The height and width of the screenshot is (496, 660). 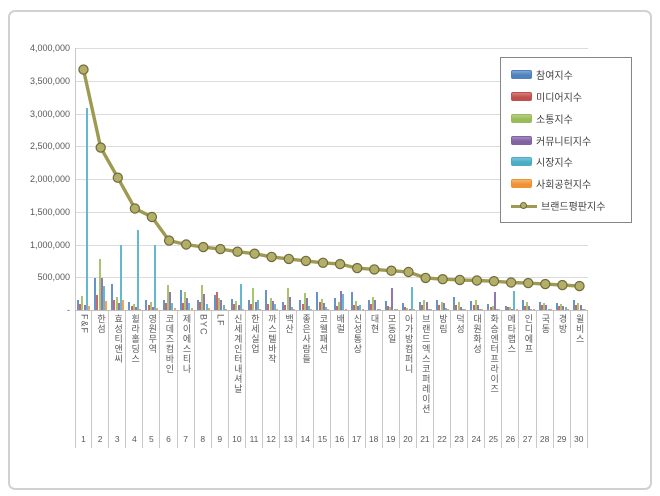 What do you see at coordinates (477, 370) in the screenshot?
I see `category-cell: 대원화성` at bounding box center [477, 370].